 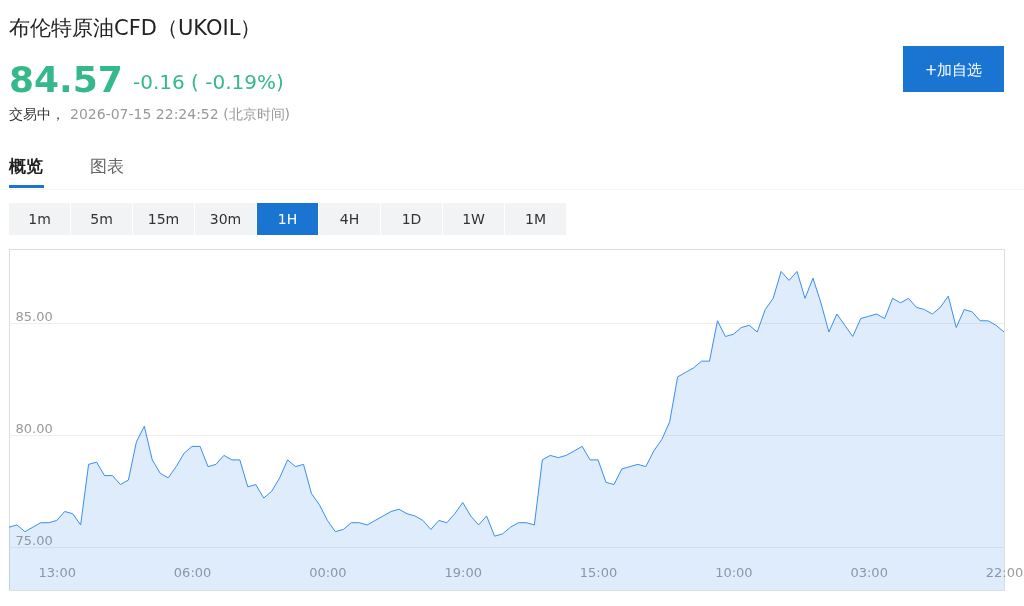 I want to click on text: -0.16 ( -0.19%), so click(x=208, y=82).